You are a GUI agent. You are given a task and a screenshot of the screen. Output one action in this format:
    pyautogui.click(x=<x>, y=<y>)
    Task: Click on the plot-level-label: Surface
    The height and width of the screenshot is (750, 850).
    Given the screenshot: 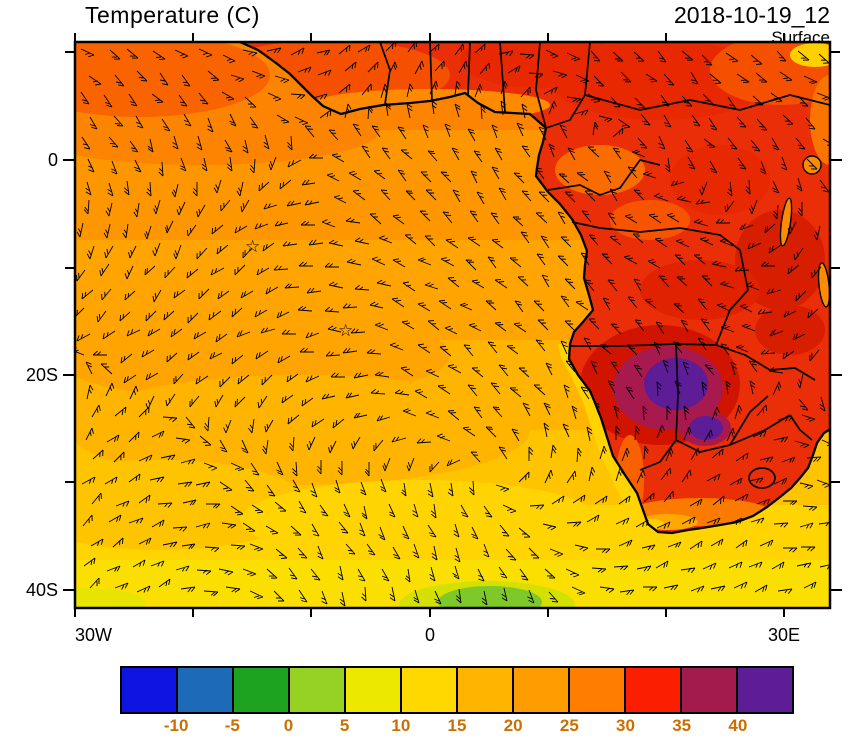 What is the action you would take?
    pyautogui.click(x=800, y=37)
    